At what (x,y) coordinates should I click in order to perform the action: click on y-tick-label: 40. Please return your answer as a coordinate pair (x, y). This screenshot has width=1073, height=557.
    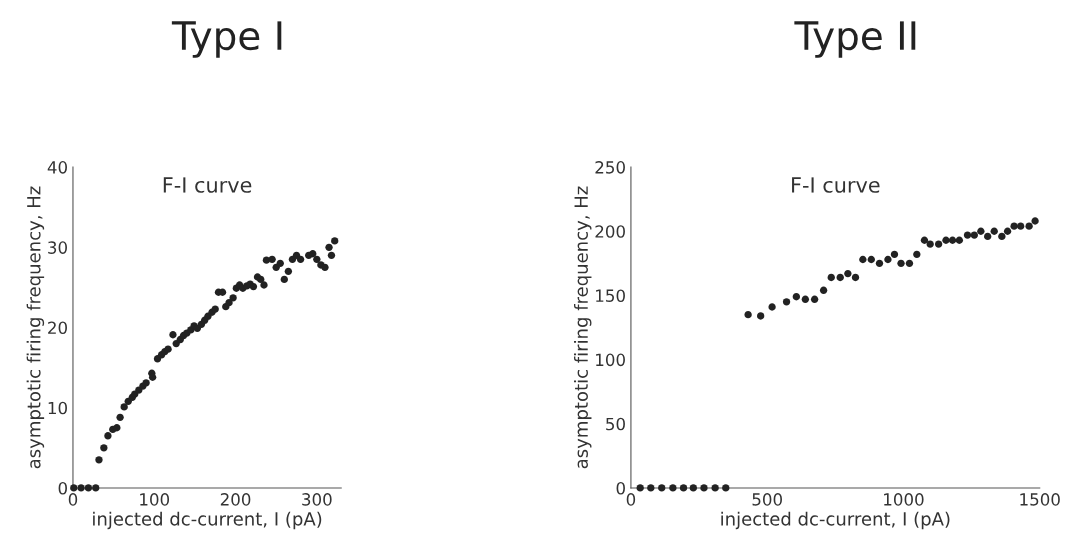
    Looking at the image, I should click on (57, 167).